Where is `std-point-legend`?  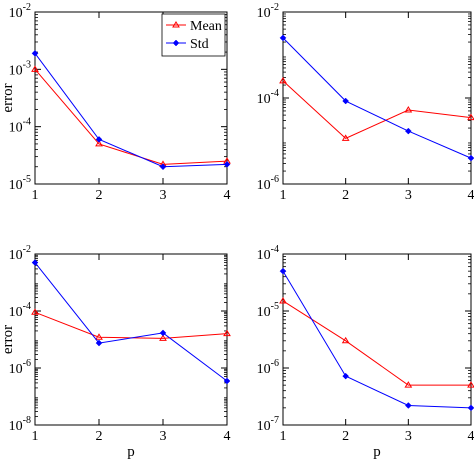
std-point-legend is located at coordinates (176, 43).